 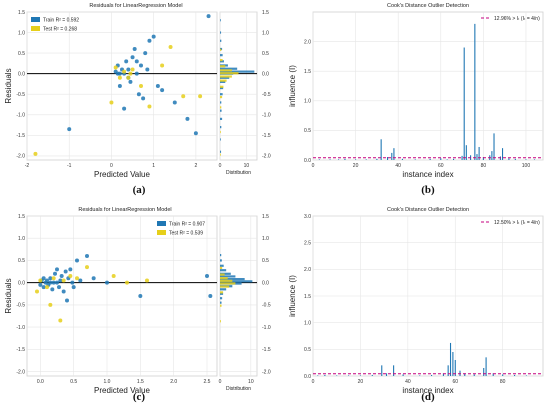 What do you see at coordinates (207, 382) in the screenshot?
I see `x-tick-label: 2.5` at bounding box center [207, 382].